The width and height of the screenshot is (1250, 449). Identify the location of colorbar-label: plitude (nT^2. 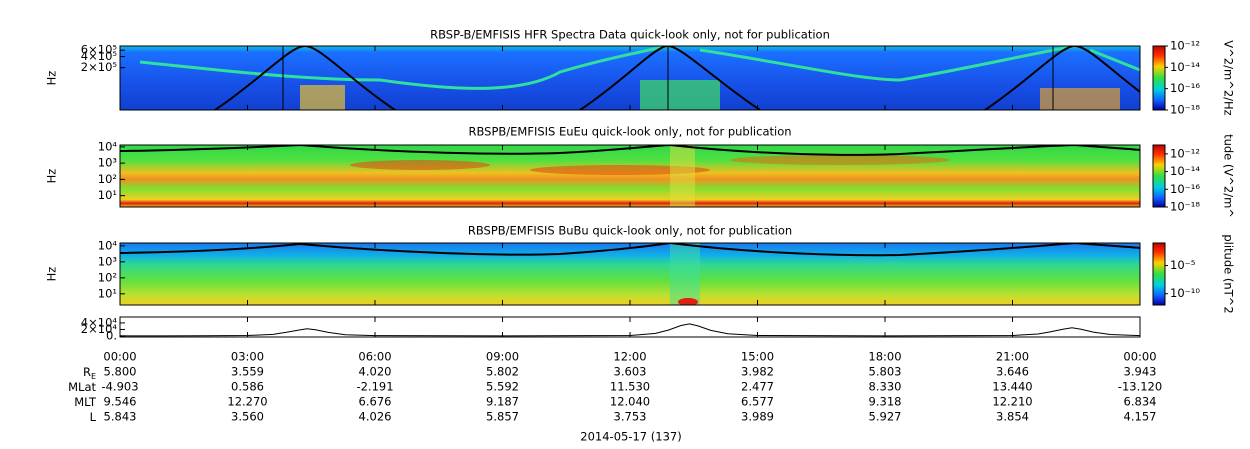
(1229, 273).